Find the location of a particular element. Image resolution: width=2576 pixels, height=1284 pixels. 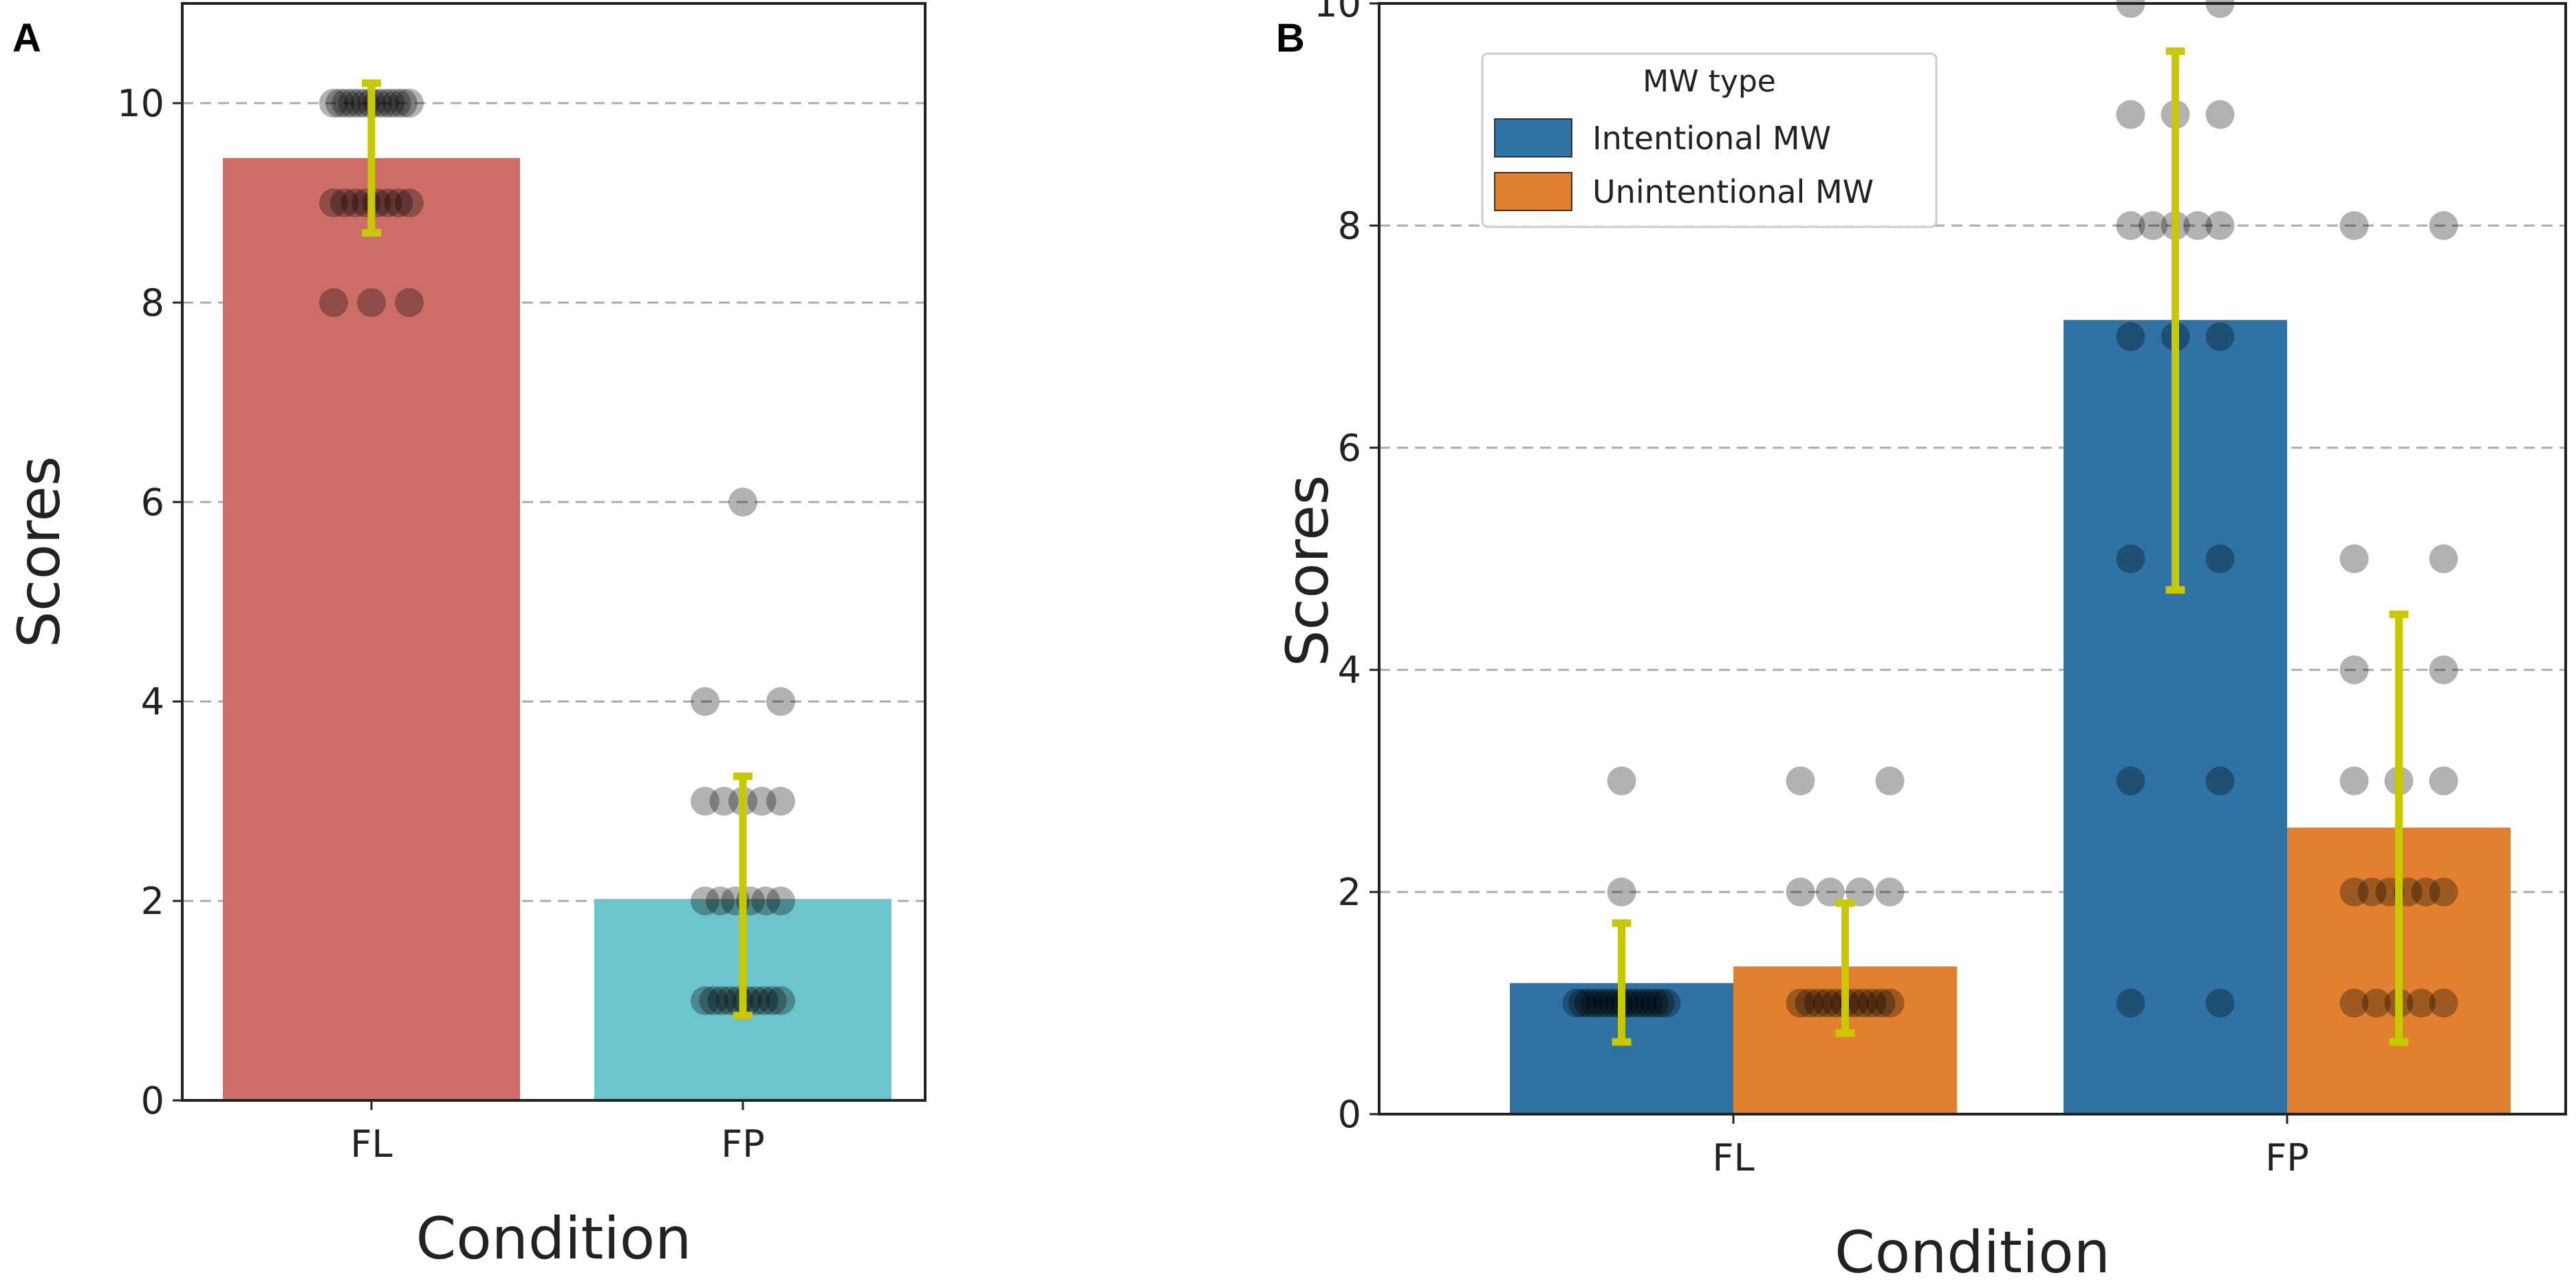

a-ytick-label: 4 is located at coordinates (152, 701).